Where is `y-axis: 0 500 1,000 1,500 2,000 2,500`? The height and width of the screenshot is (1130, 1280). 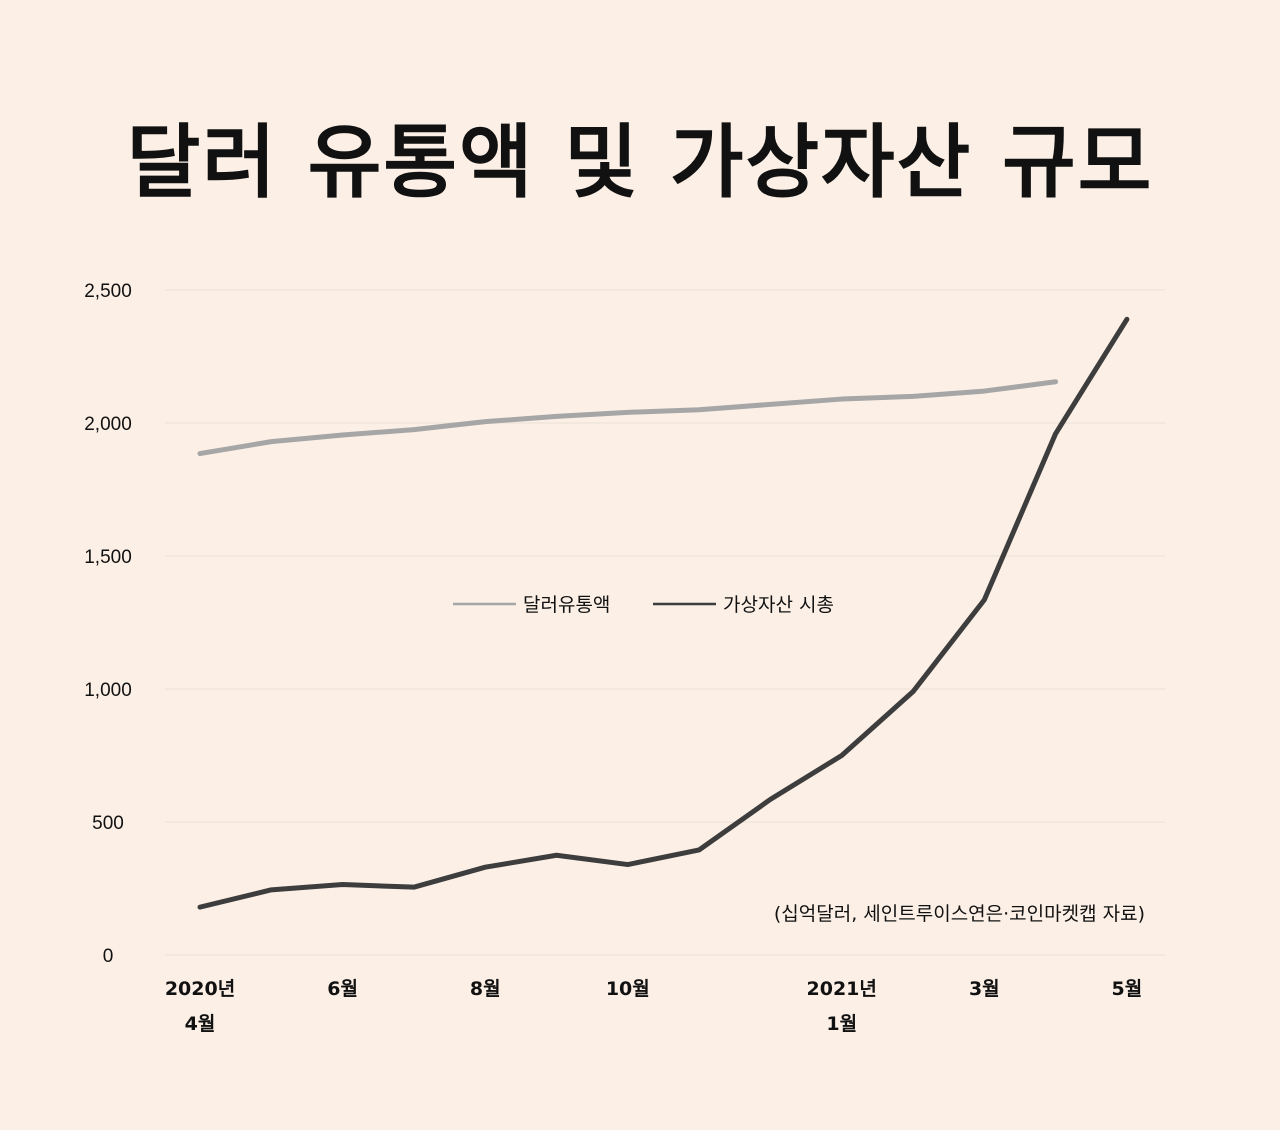 y-axis: 0 500 1,000 1,500 2,000 2,500 is located at coordinates (108, 624).